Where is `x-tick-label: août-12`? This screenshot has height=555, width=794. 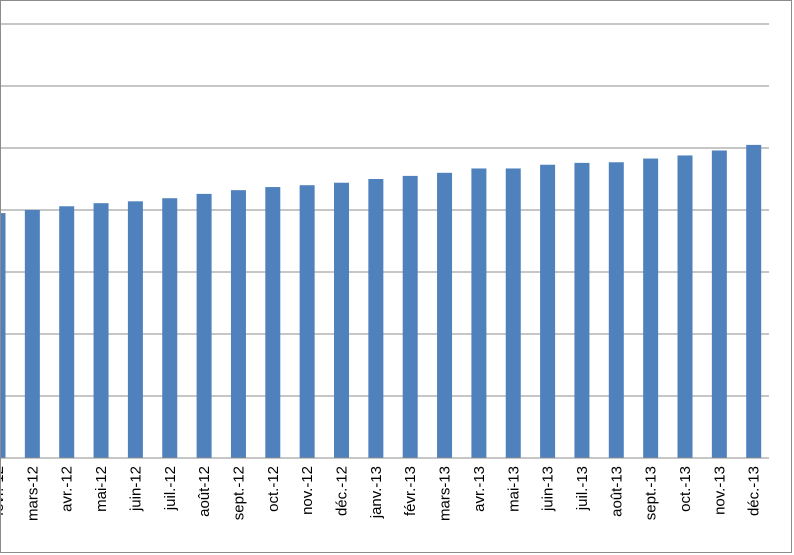 x-tick-label: août-12 is located at coordinates (204, 491).